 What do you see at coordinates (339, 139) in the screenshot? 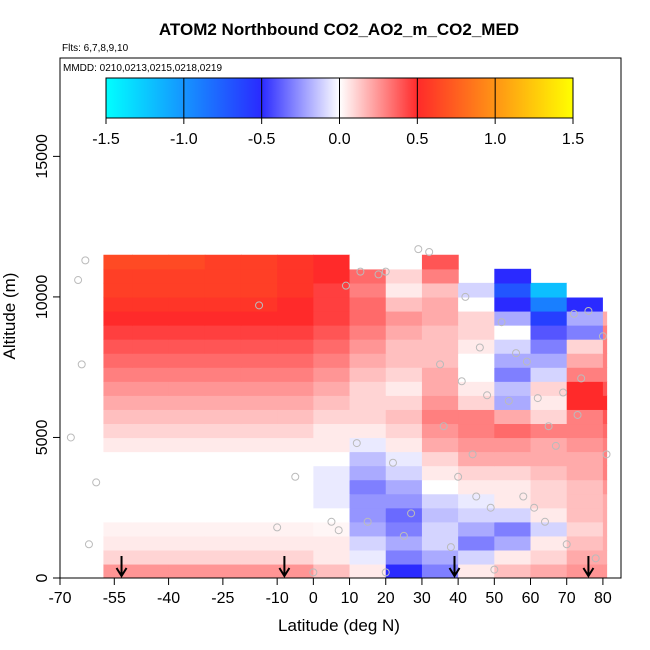
I see `colorbar-tick-label: 0.0` at bounding box center [339, 139].